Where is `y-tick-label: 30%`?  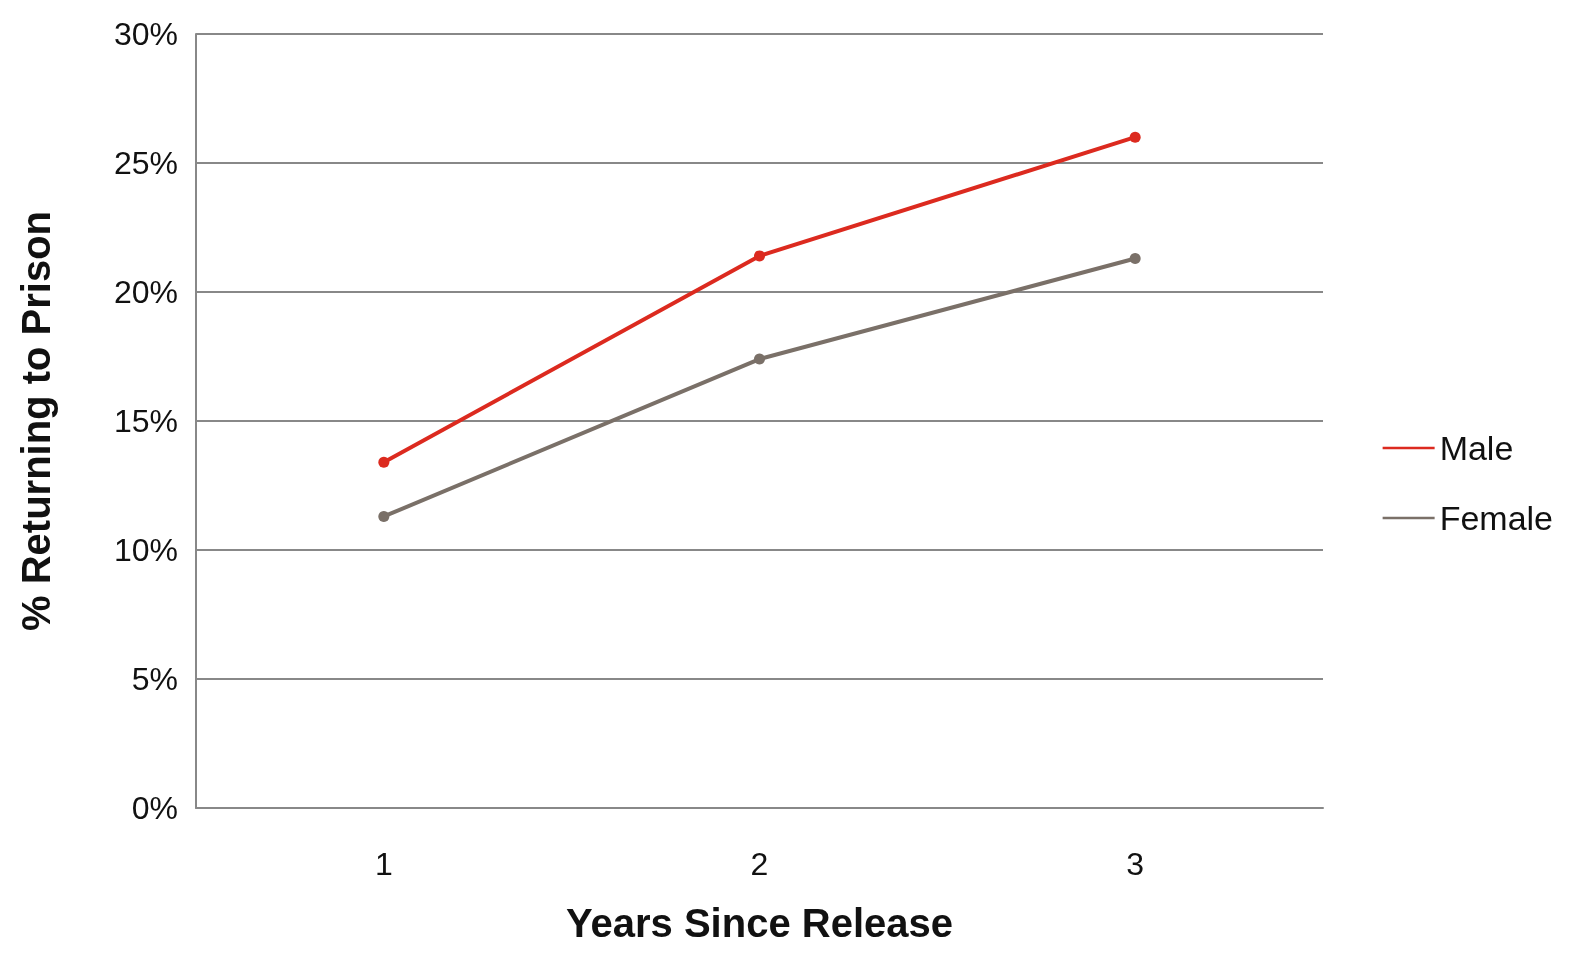
y-tick-label: 30% is located at coordinates (145, 34).